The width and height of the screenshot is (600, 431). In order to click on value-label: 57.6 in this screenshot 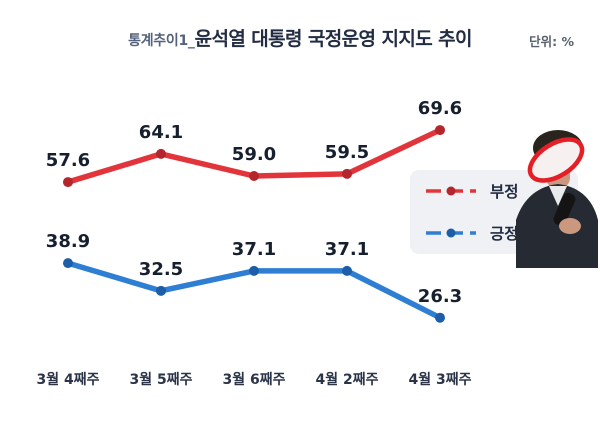, I will do `click(68, 161)`.